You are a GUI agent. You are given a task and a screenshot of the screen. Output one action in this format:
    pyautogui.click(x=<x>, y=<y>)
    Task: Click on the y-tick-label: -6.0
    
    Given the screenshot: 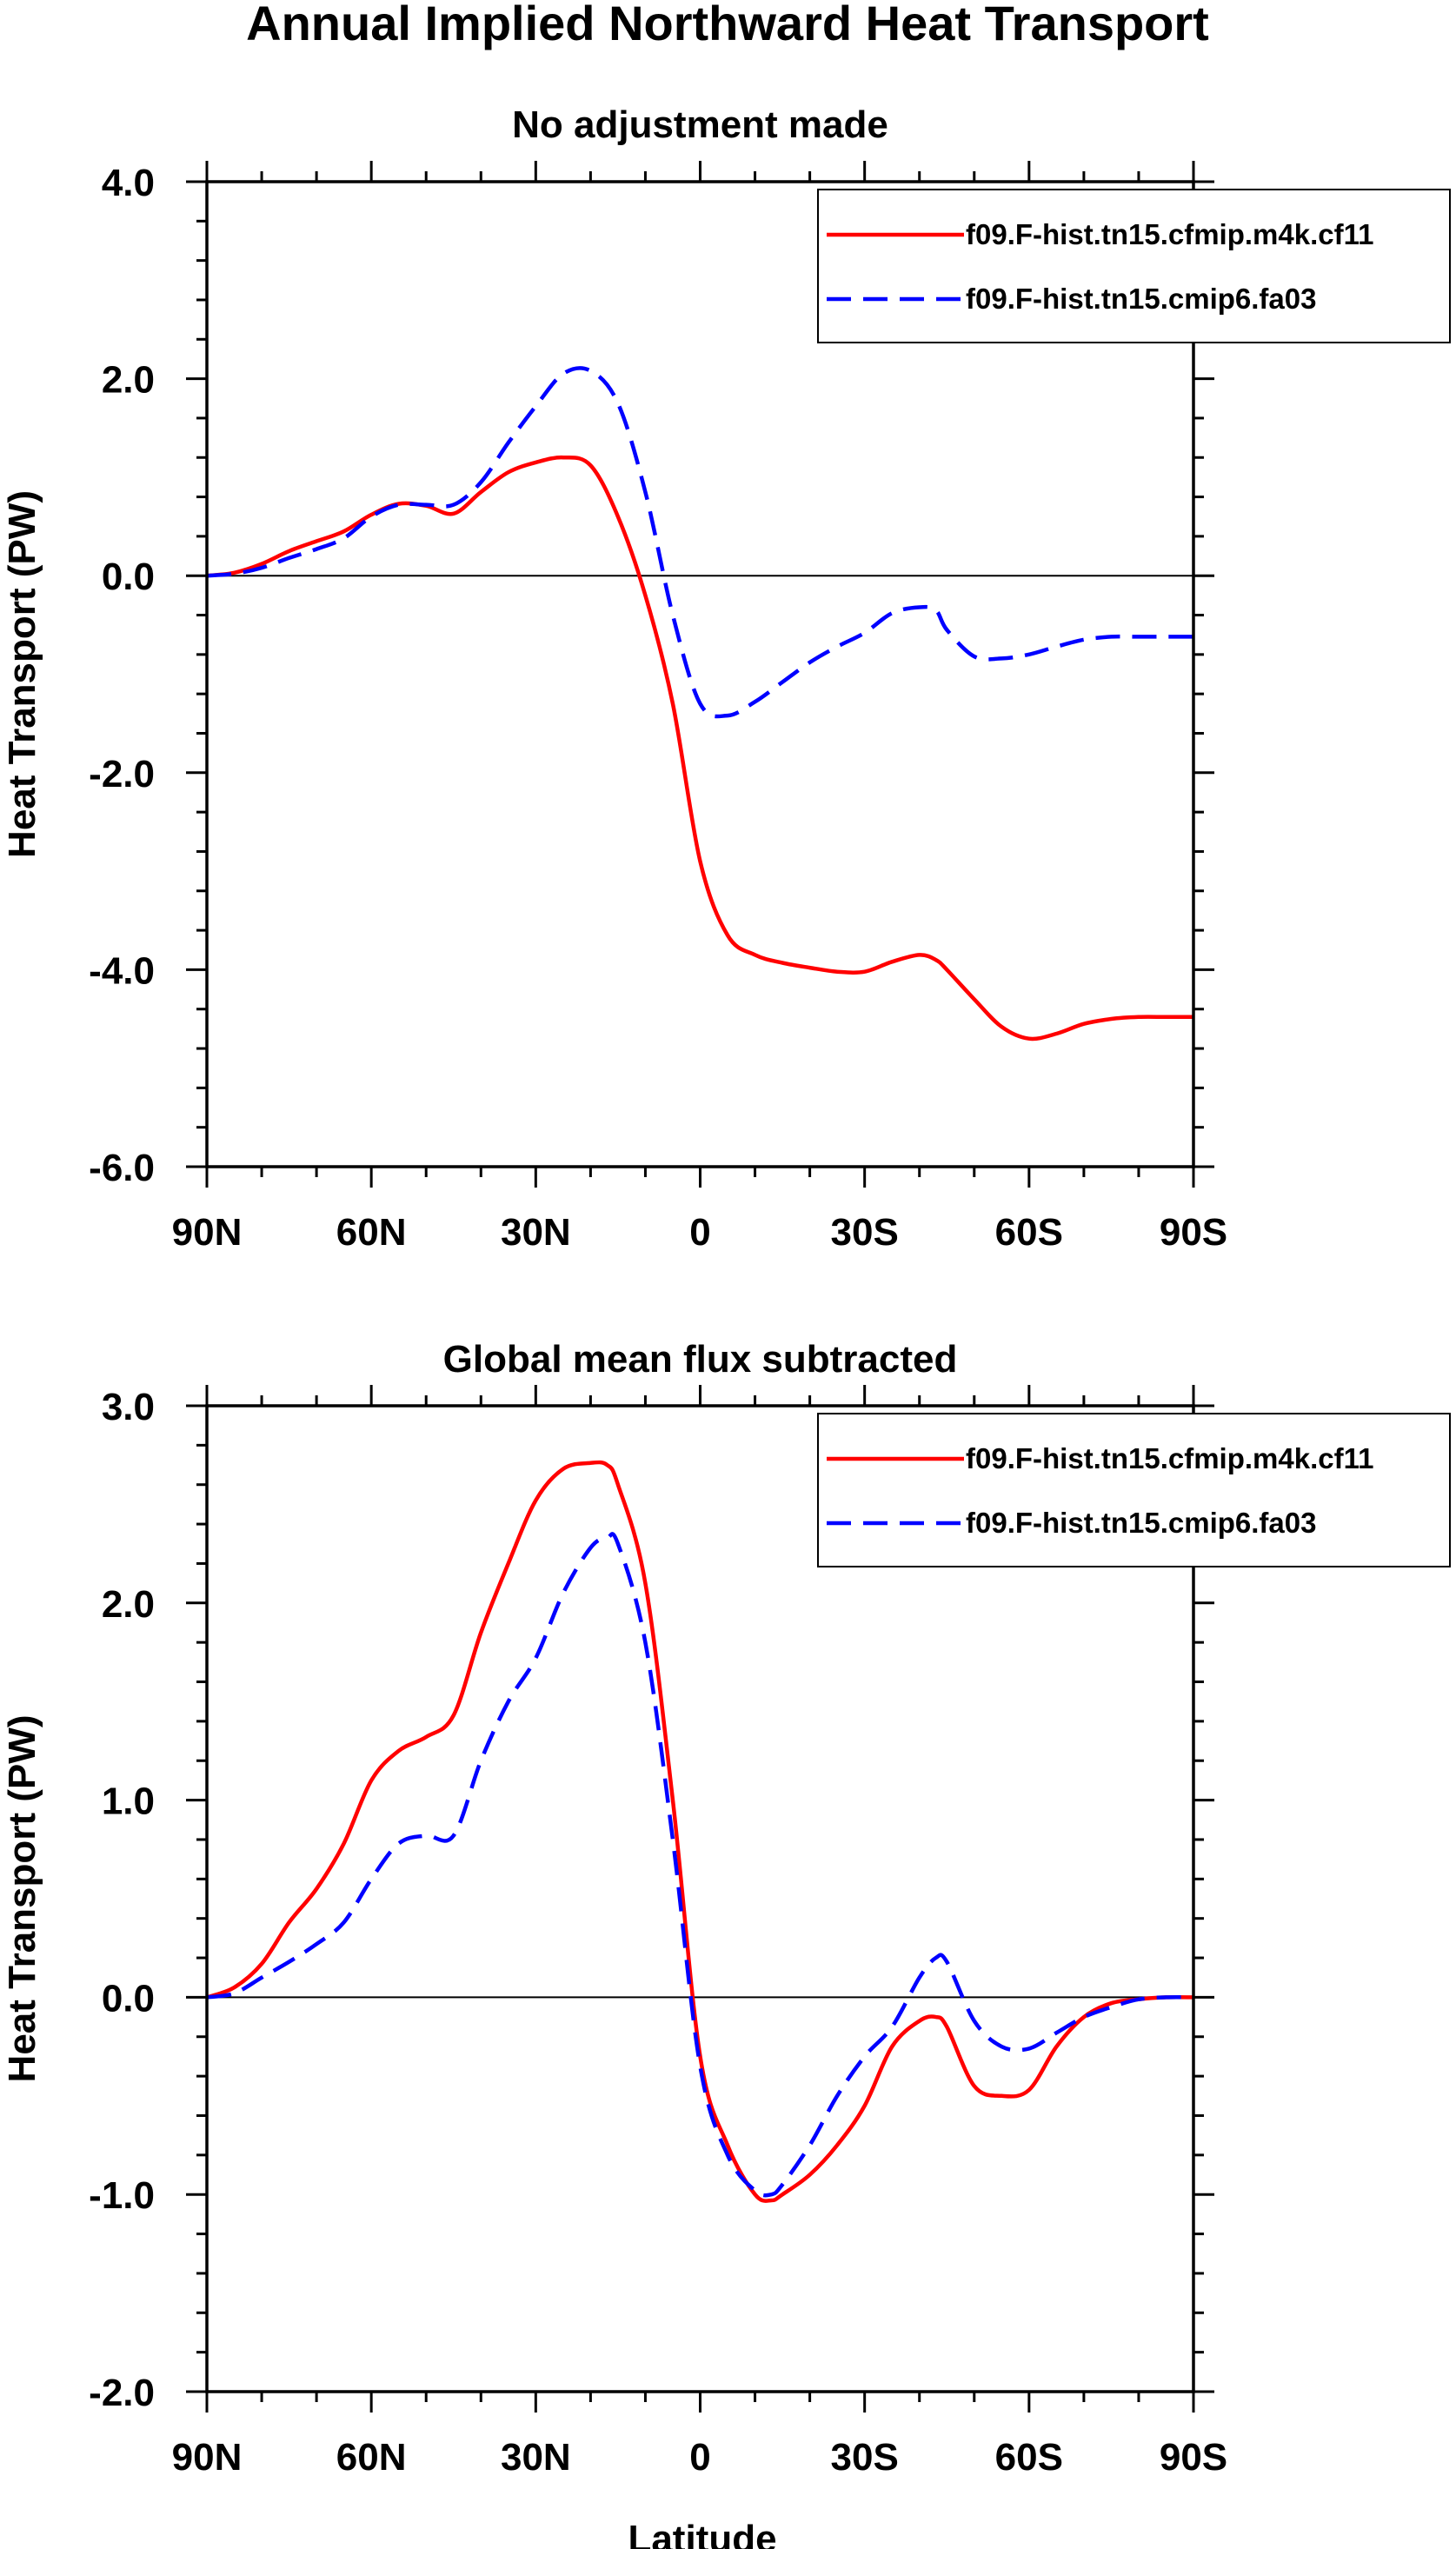 What is the action you would take?
    pyautogui.click(x=122, y=1168)
    